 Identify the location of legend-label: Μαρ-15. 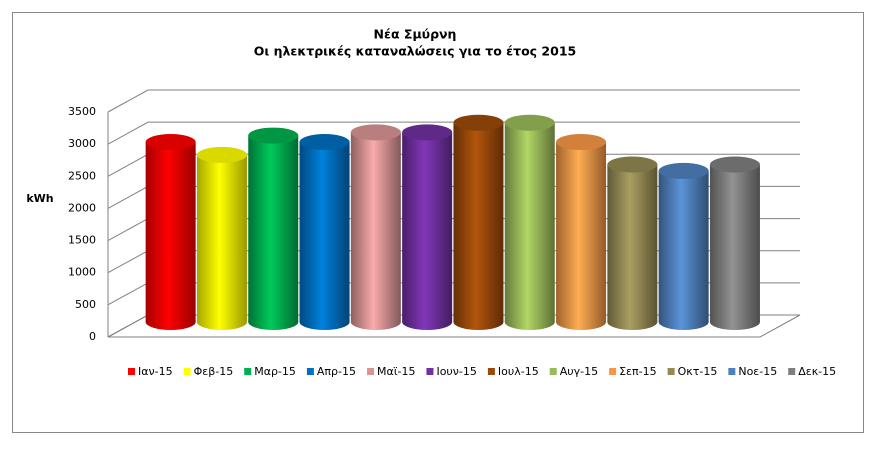
(275, 371).